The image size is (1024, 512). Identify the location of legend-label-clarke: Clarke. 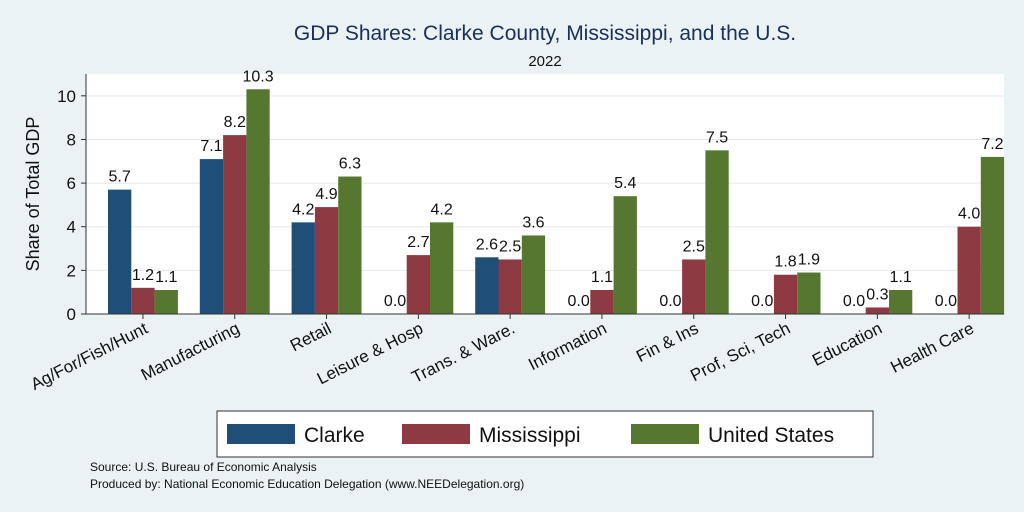
(334, 435).